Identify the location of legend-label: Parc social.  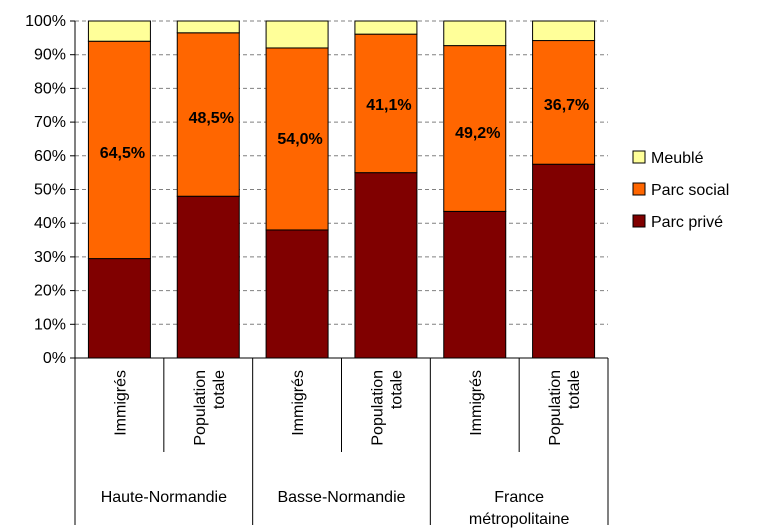
(690, 190).